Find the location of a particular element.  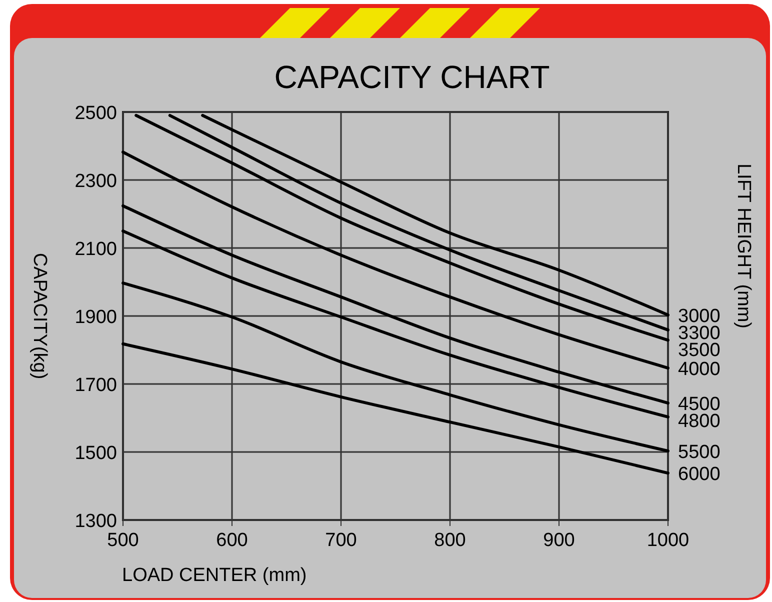

chart-title: CAPACITY CHART is located at coordinates (412, 77).